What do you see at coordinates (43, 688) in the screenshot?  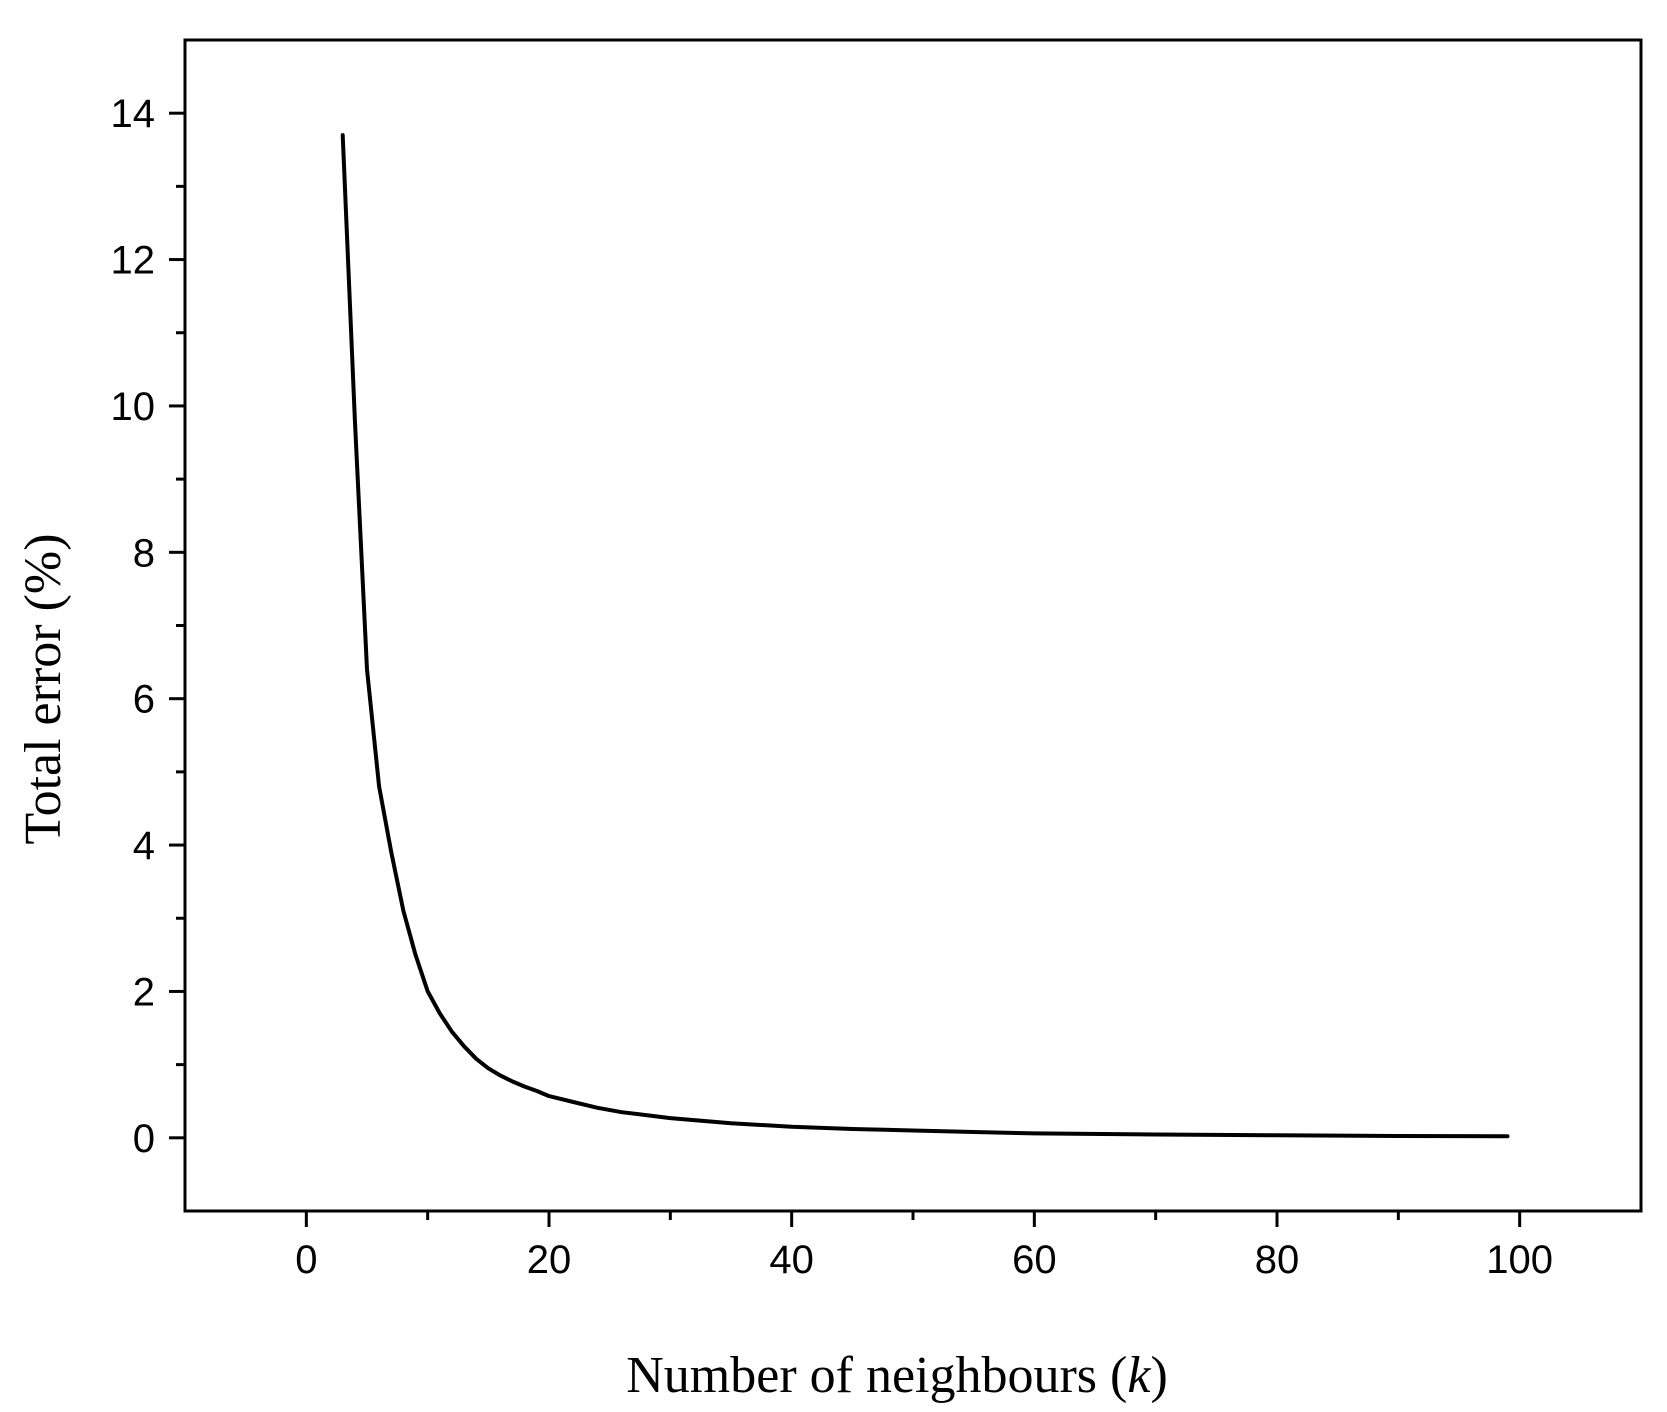 I see `y-axis-title: Total error (%)` at bounding box center [43, 688].